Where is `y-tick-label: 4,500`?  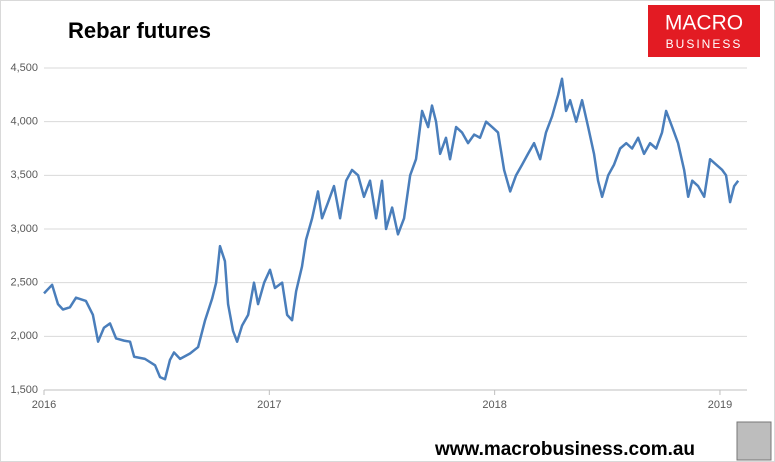 y-tick-label: 4,500 is located at coordinates (24, 68).